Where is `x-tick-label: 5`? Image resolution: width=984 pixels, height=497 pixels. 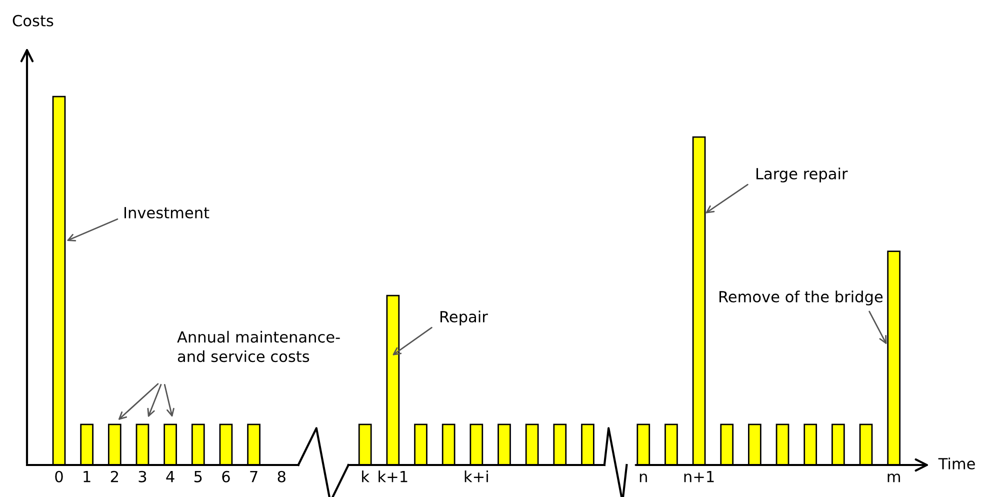
x-tick-label: 5 is located at coordinates (198, 476).